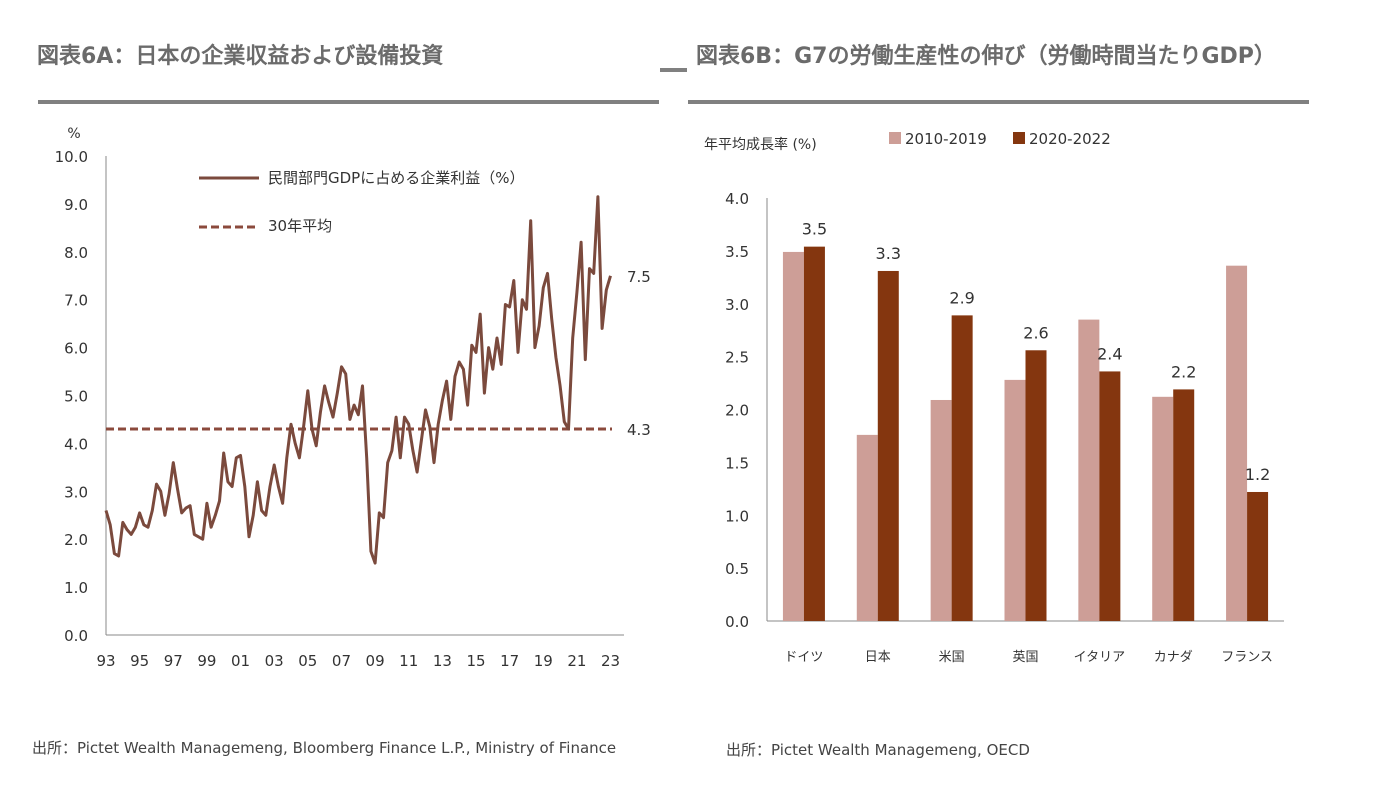 The height and width of the screenshot is (795, 1393). I want to click on bar-chart-y-tick-label: 3.0, so click(737, 305).